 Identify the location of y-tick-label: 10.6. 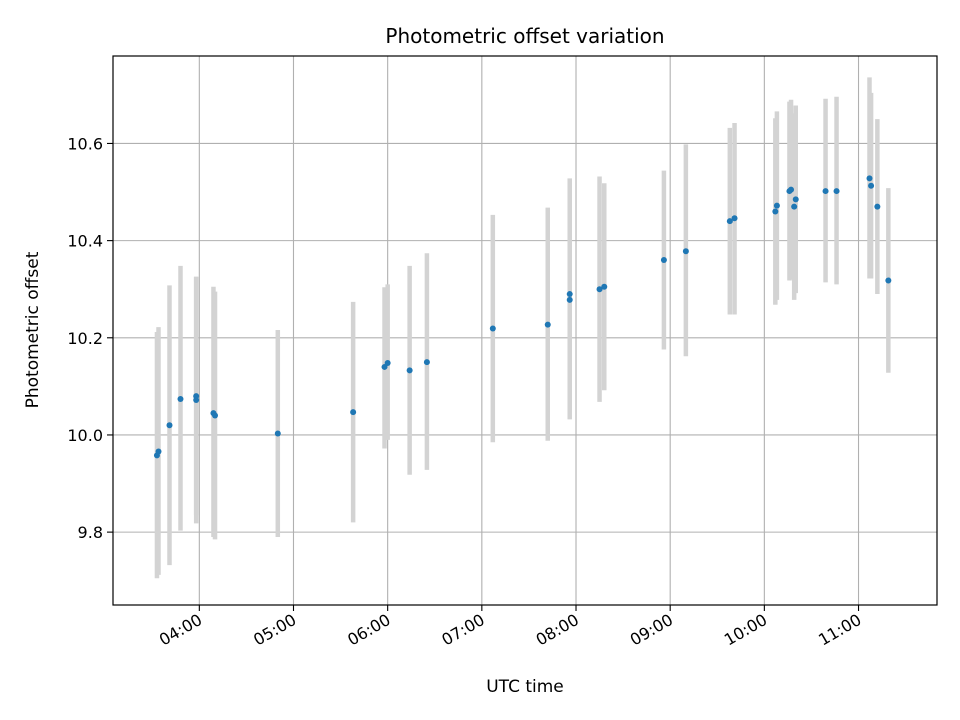
(85, 143).